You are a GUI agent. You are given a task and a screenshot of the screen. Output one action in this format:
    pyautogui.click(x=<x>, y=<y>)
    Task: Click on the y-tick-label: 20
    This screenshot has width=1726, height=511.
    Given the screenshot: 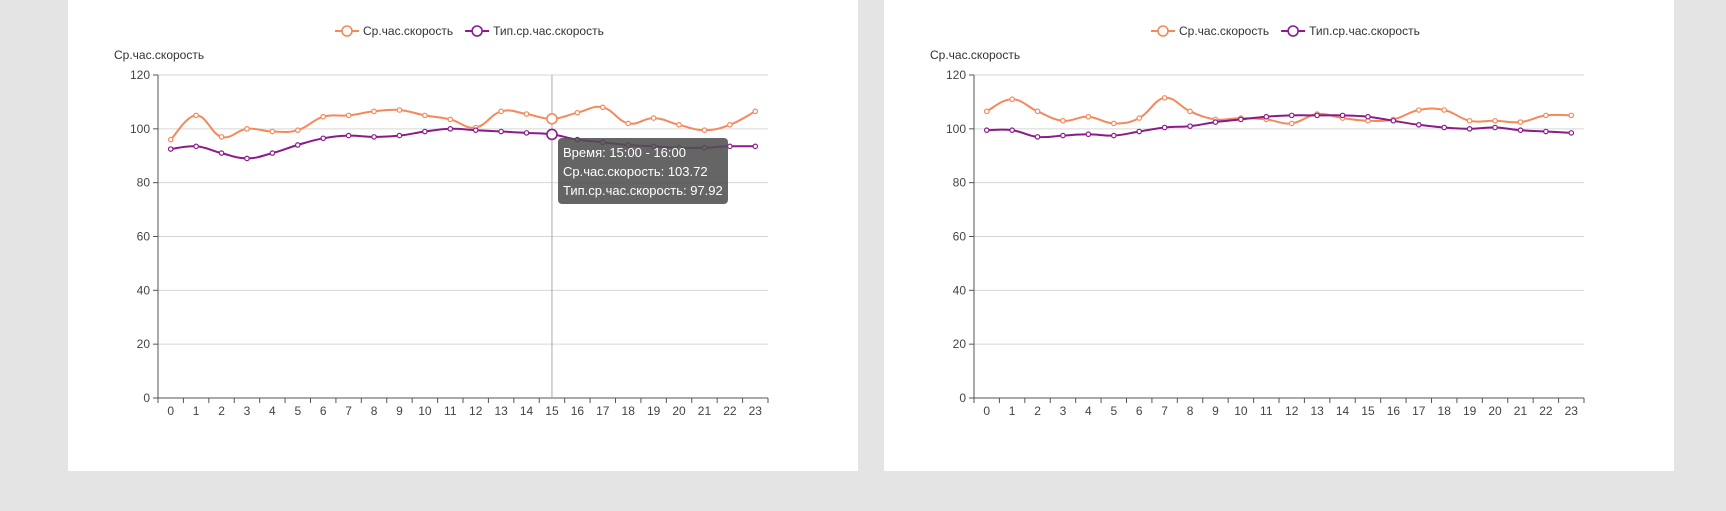 What is the action you would take?
    pyautogui.click(x=144, y=344)
    